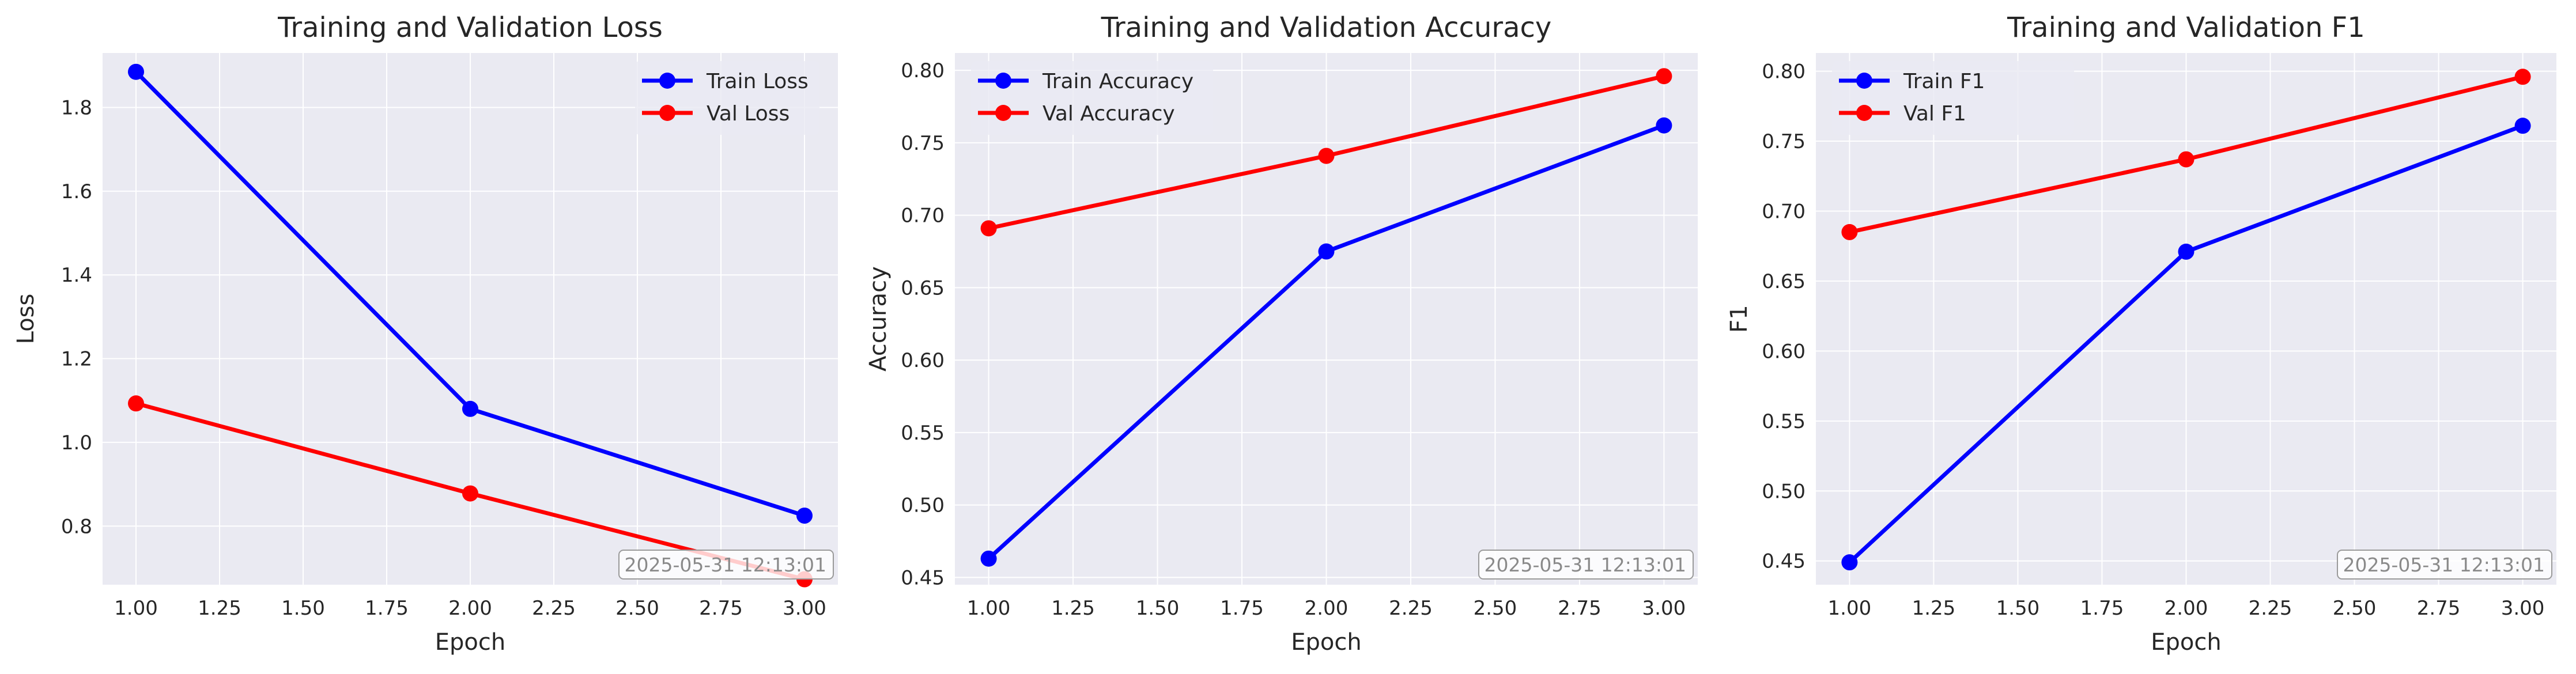  I want to click on loss-x-tick-label: 3.00, so click(804, 608).